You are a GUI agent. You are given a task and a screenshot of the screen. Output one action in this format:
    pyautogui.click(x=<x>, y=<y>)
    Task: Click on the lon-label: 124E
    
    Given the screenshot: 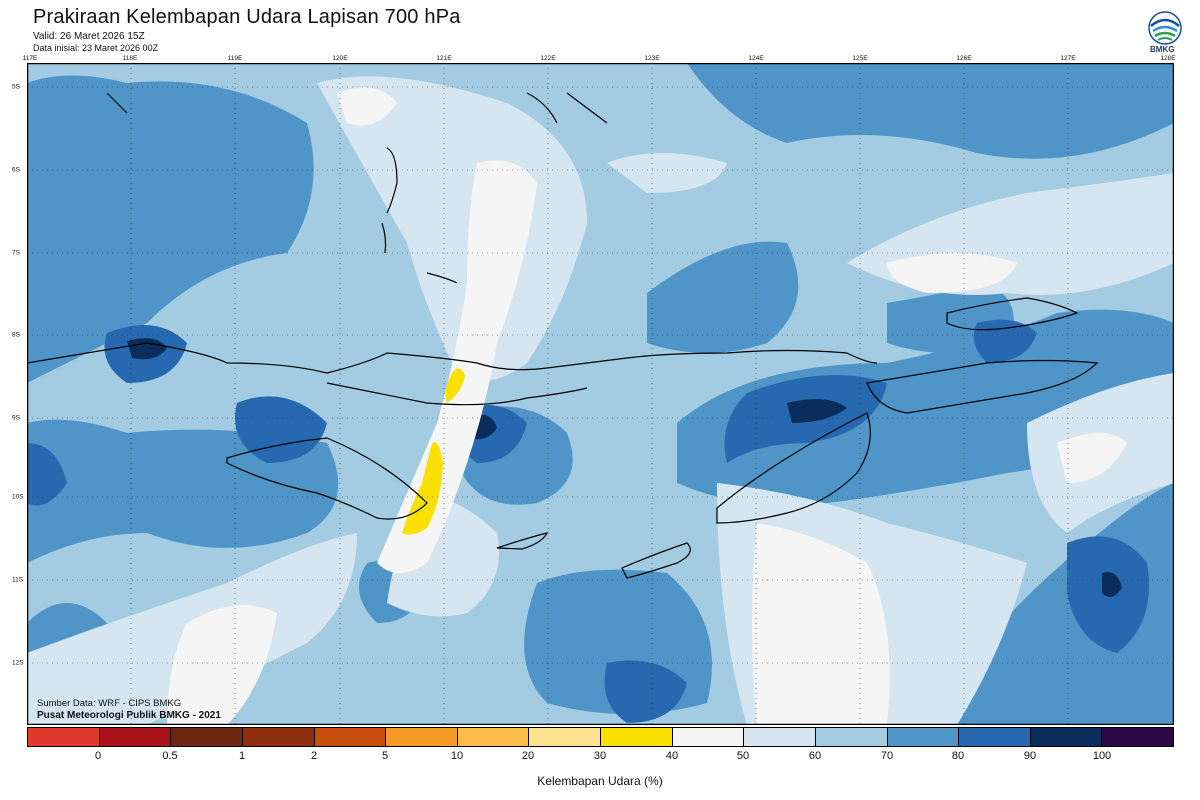 What is the action you would take?
    pyautogui.click(x=756, y=58)
    